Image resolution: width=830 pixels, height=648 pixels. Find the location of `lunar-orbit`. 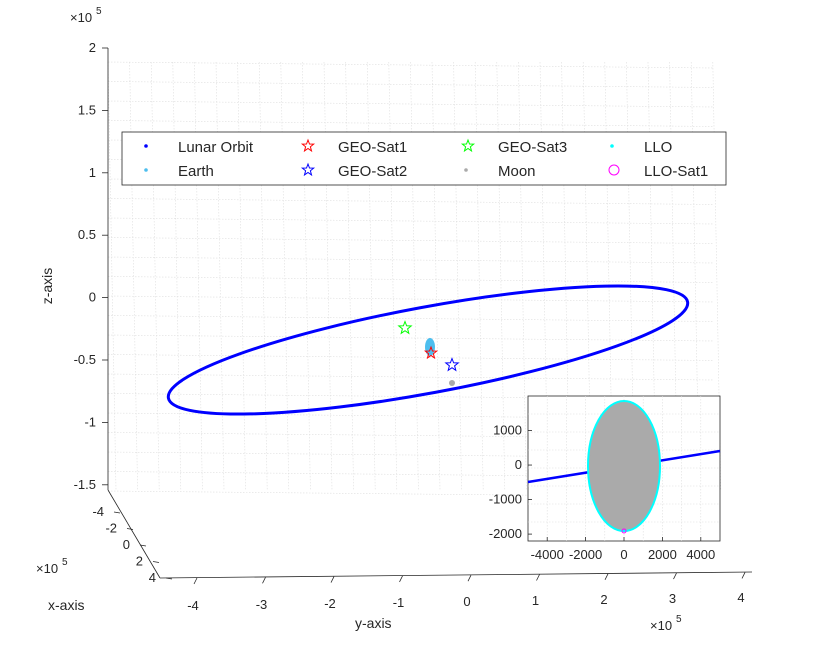

lunar-orbit is located at coordinates (428, 350).